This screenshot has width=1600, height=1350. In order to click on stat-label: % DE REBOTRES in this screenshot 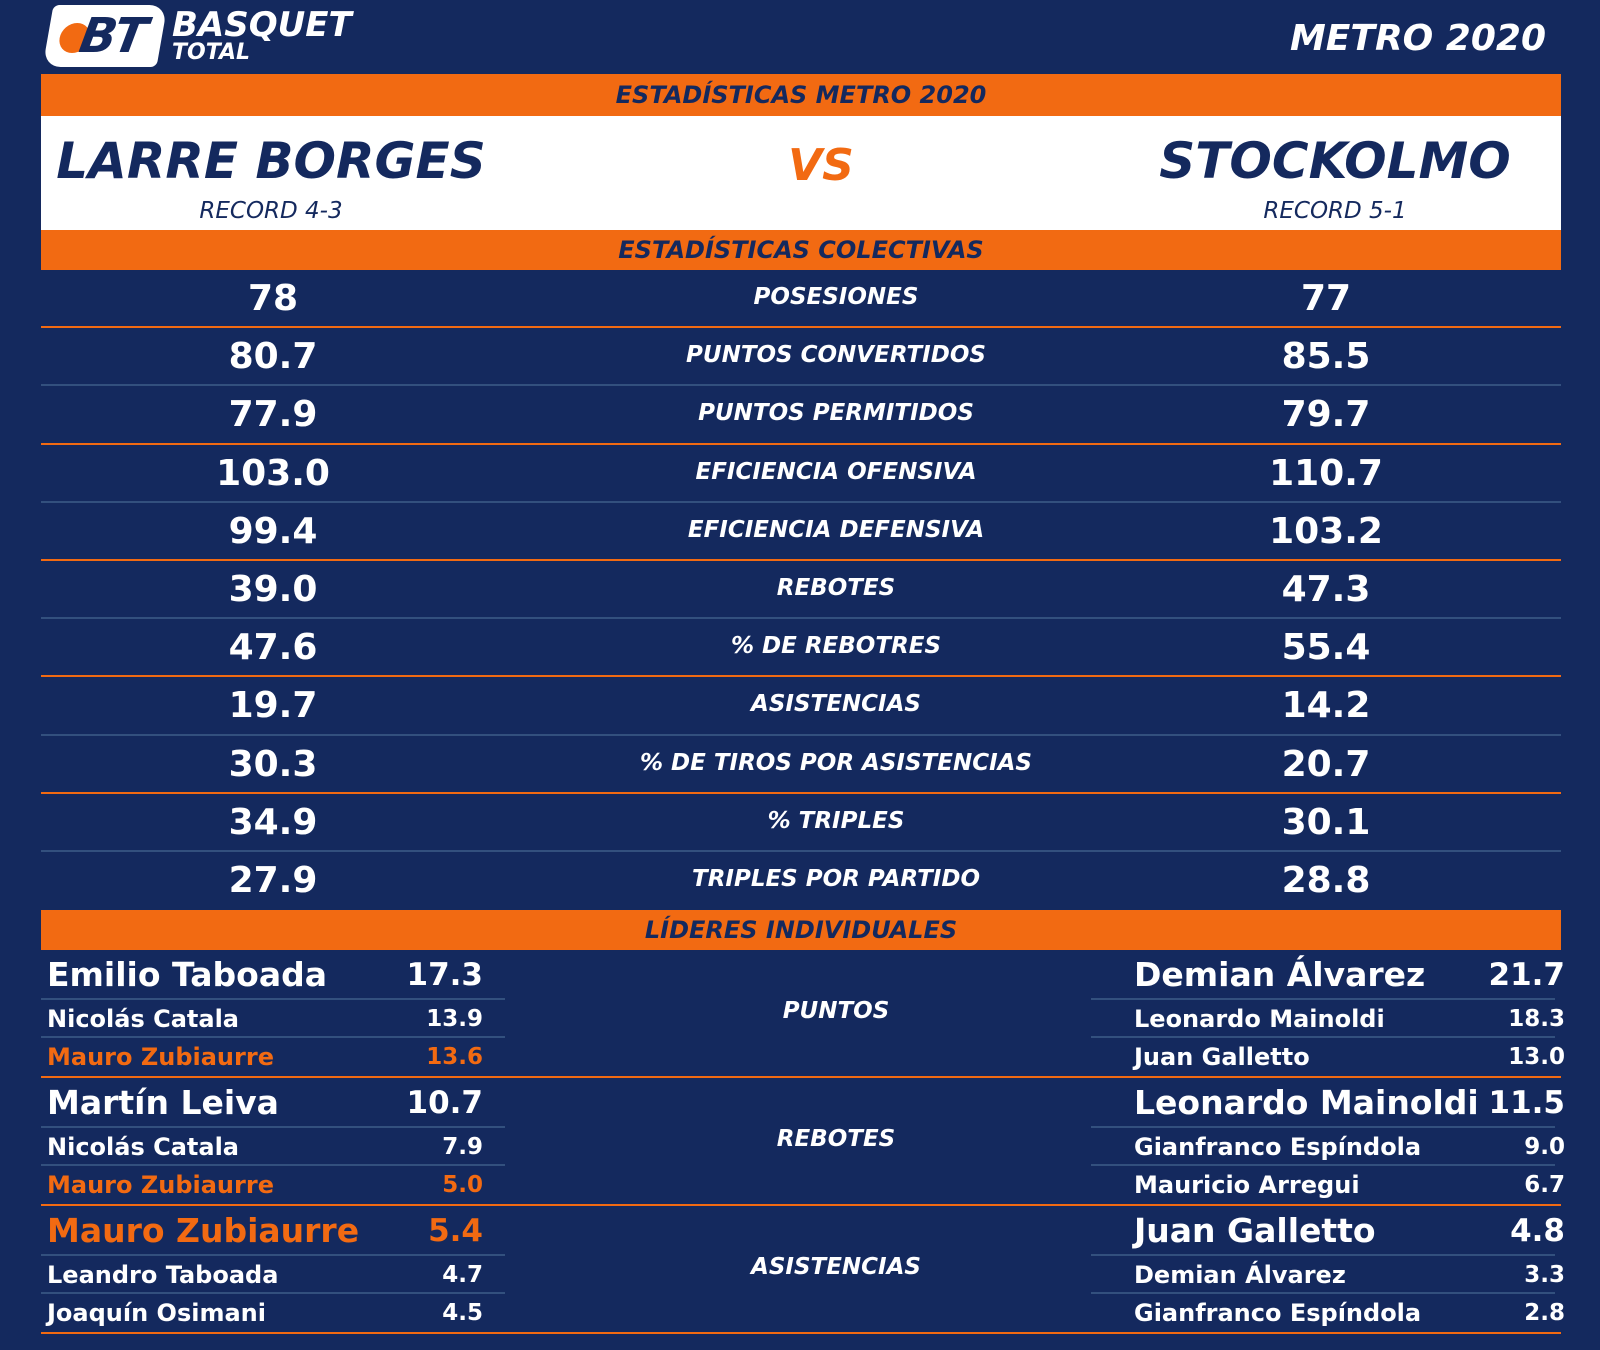, I will do `click(836, 646)`.